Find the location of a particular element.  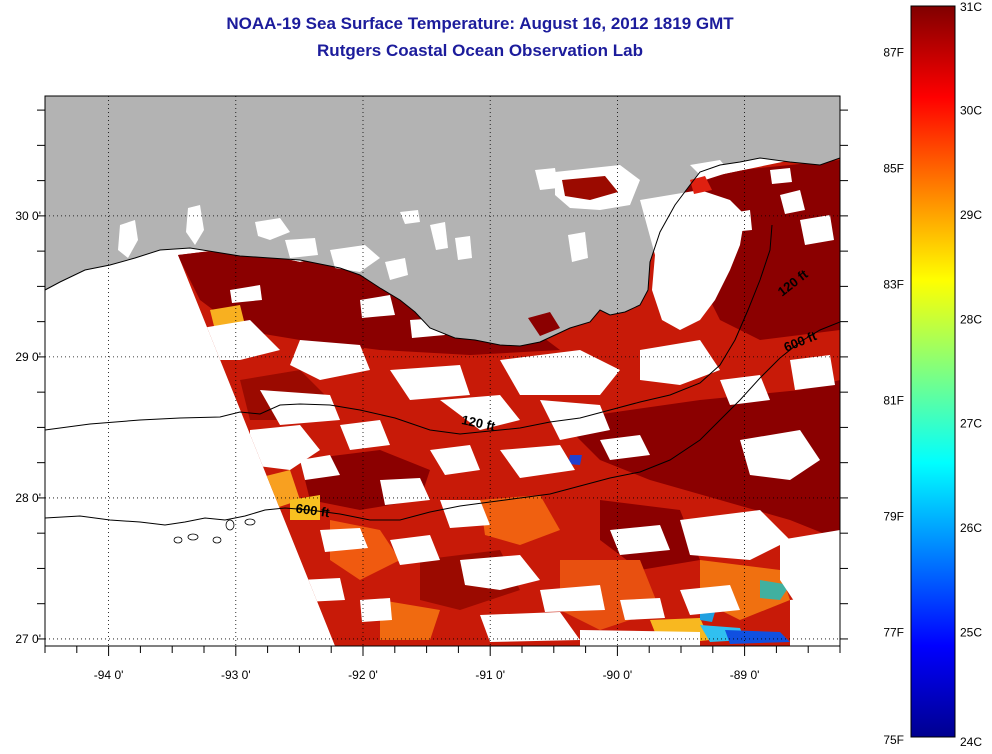

lon-tick-label: -91 0' is located at coordinates (490, 675).